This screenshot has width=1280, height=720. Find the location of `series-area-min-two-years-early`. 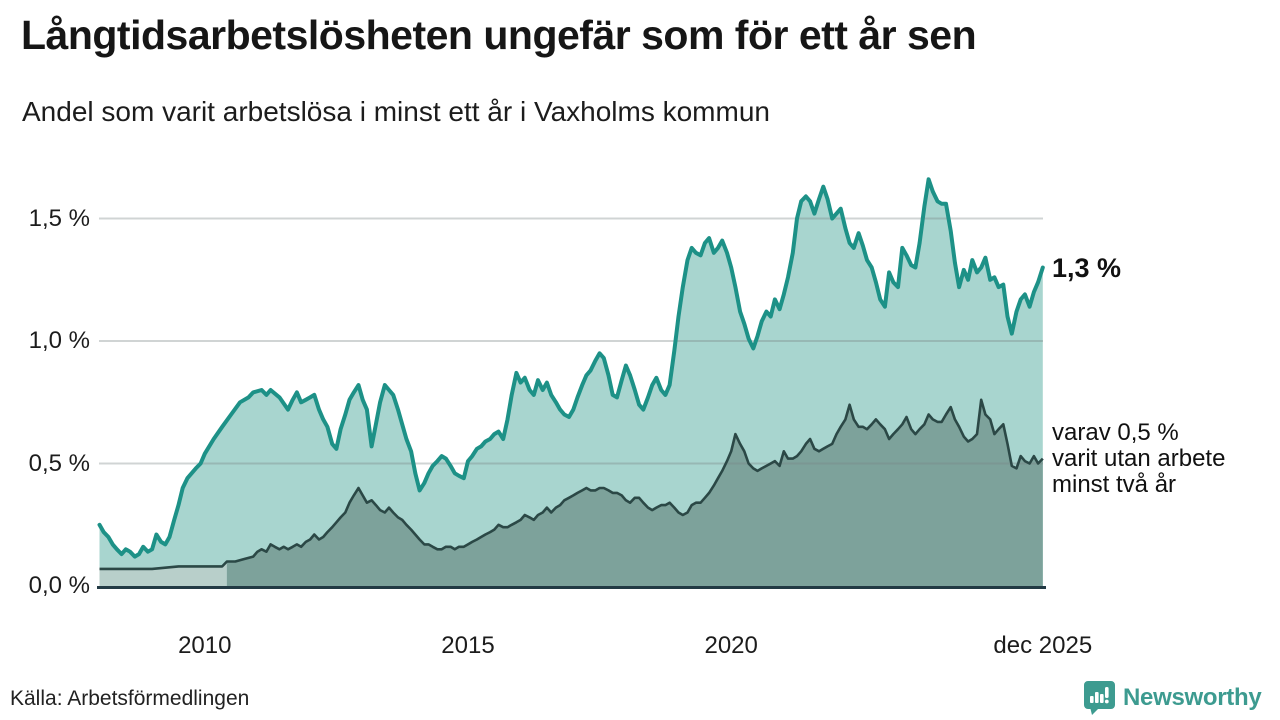

series-area-min-two-years-early is located at coordinates (163, 574).